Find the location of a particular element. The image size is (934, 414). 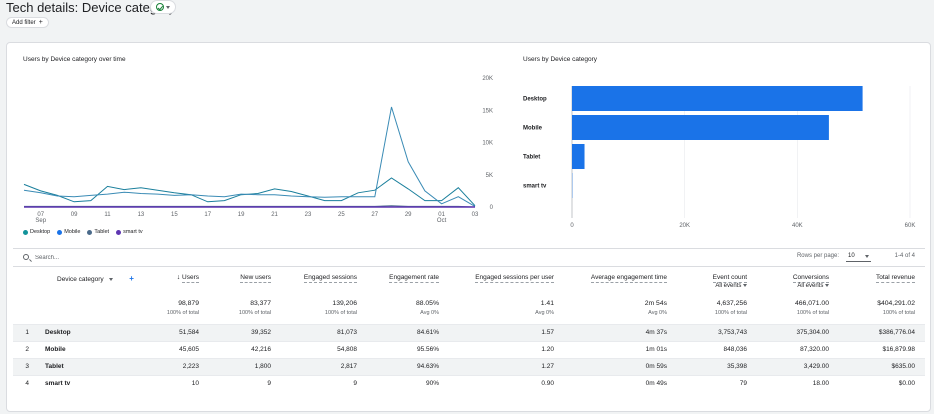

x-tick-label: 0 is located at coordinates (572, 226).